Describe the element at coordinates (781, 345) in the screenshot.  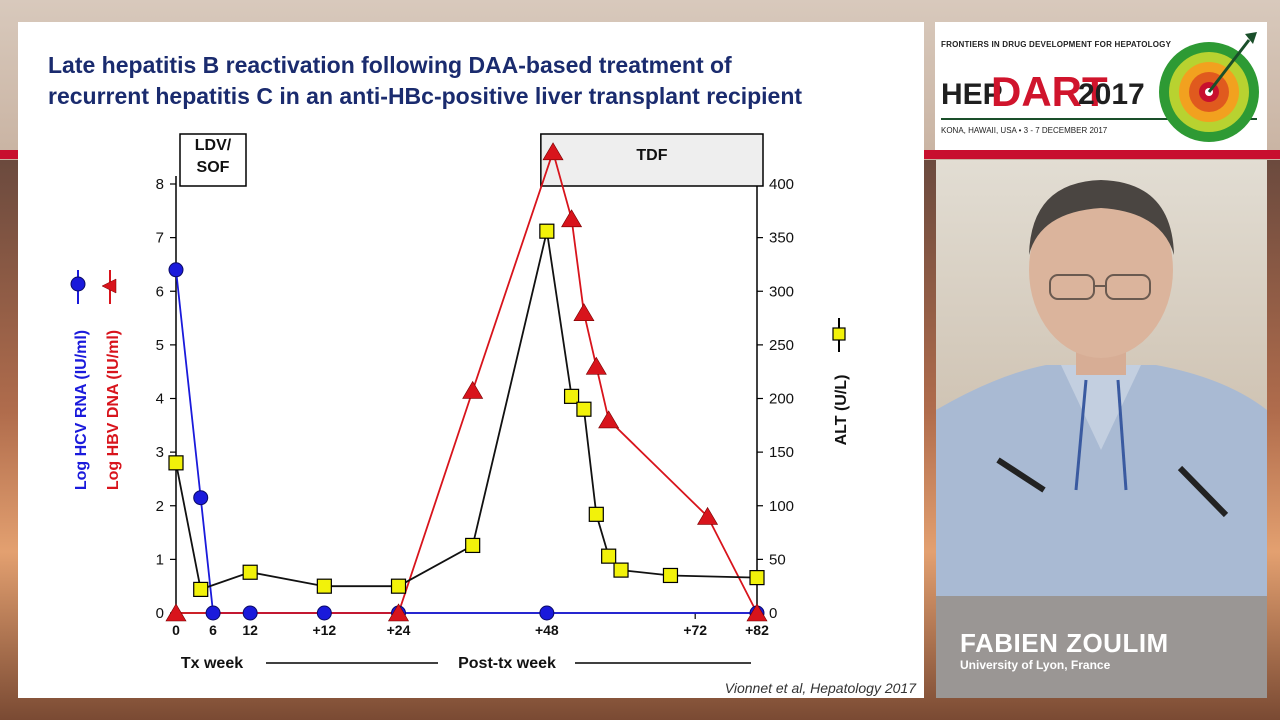
I see `right-axis-tick-label: 250` at that location.